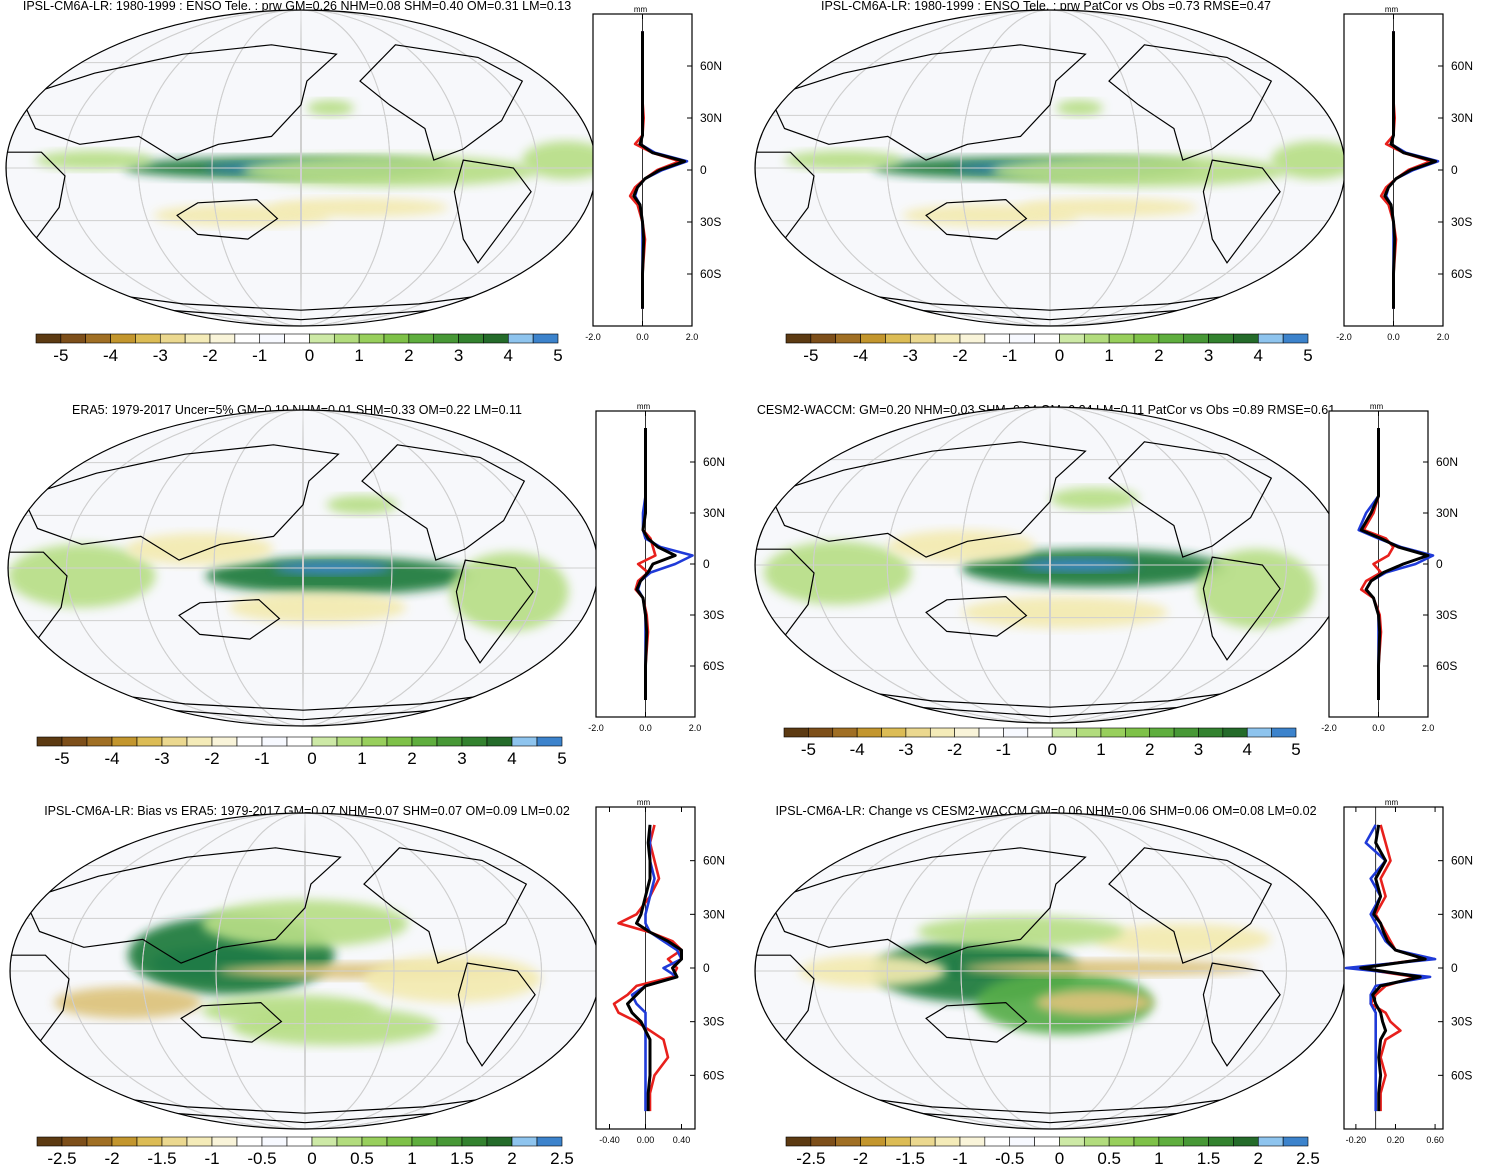 Image resolution: width=1487 pixels, height=1172 pixels. Describe the element at coordinates (810, 1158) in the screenshot. I see `colorbar-label: -2.5` at that location.